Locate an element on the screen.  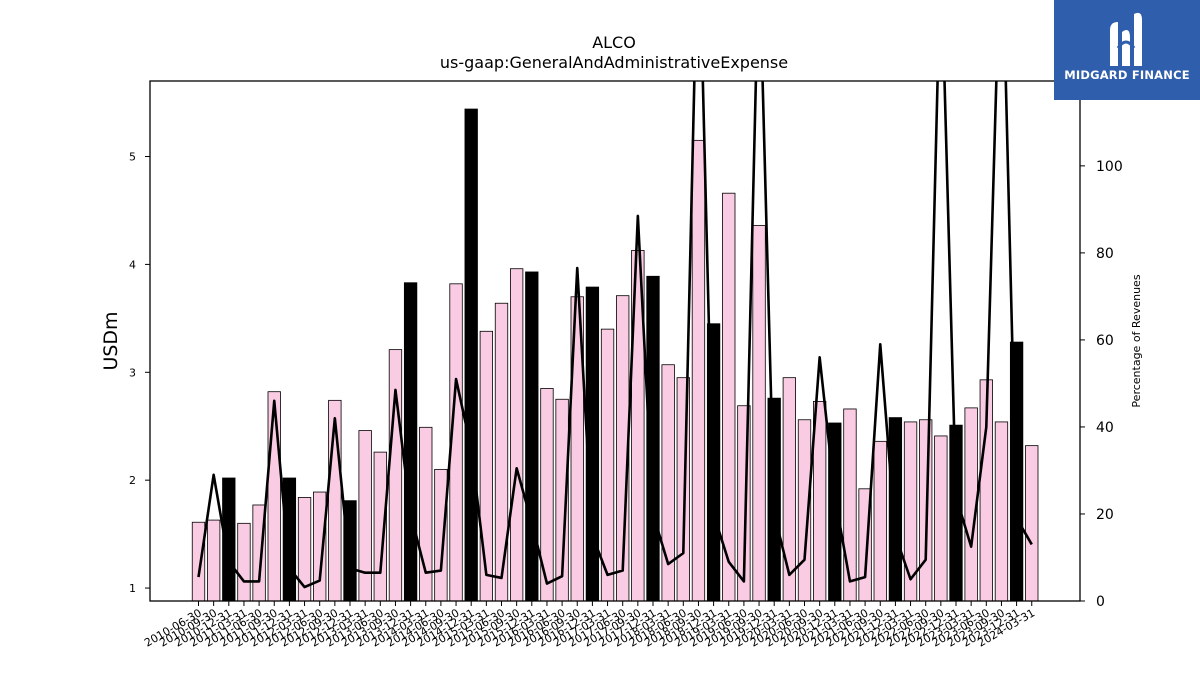
y-tick-label: 5 is located at coordinates (132, 157).